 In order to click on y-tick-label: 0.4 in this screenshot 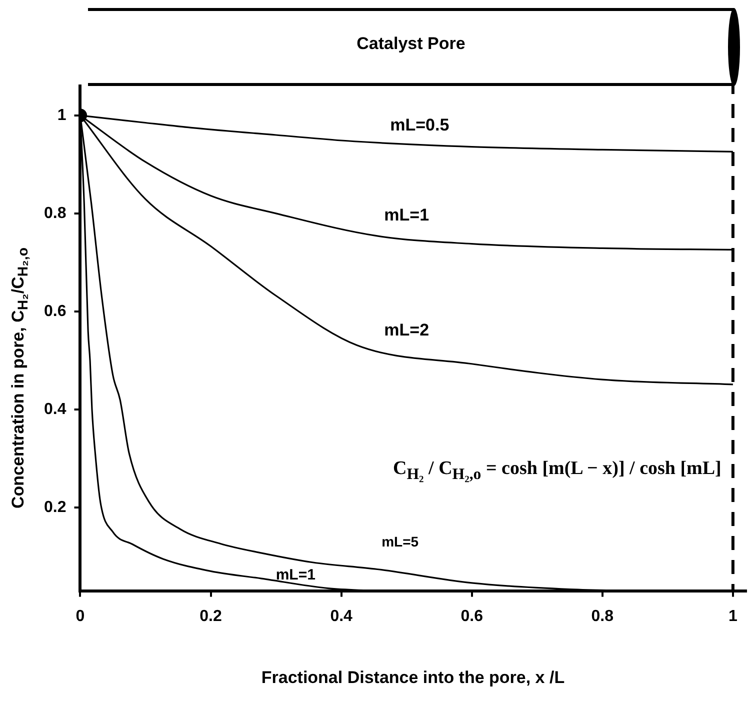, I will do `click(55, 409)`.